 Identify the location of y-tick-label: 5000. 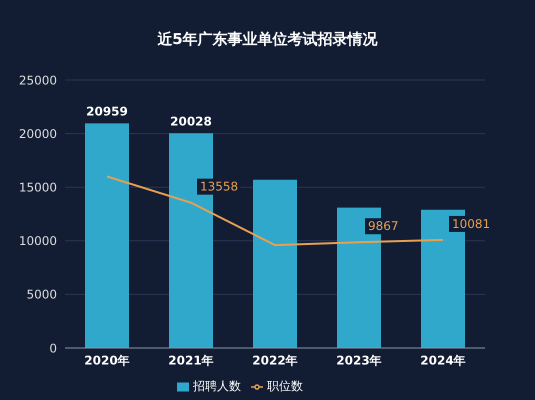
(41, 295).